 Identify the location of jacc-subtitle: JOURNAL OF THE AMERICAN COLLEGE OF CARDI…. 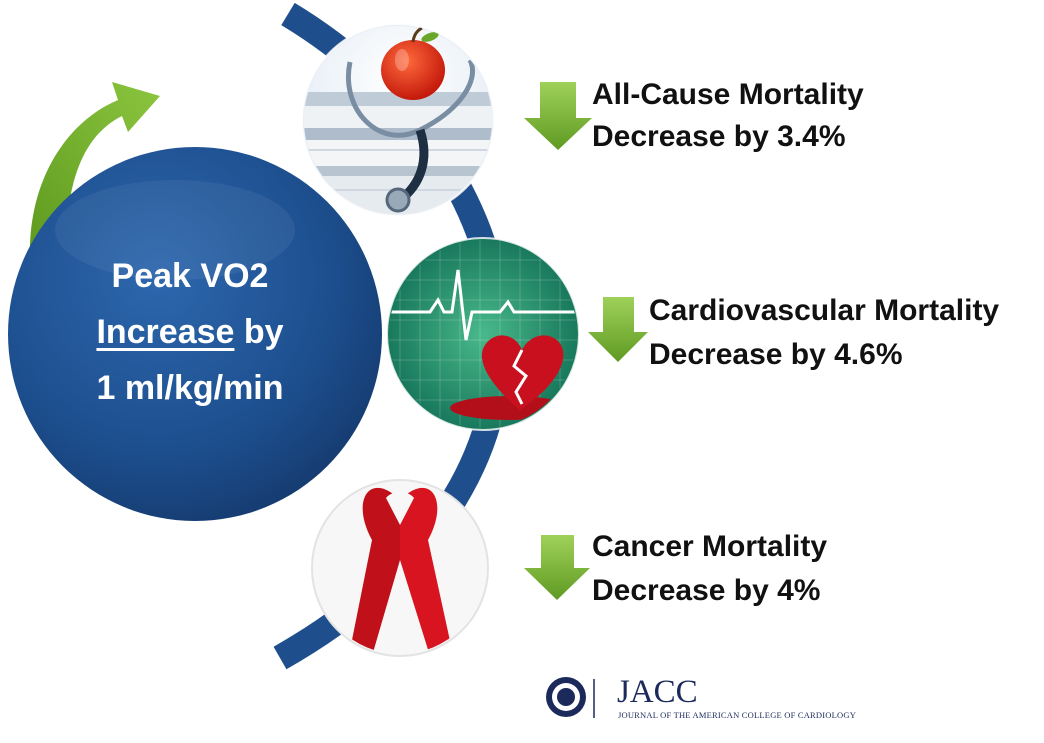
(737, 715).